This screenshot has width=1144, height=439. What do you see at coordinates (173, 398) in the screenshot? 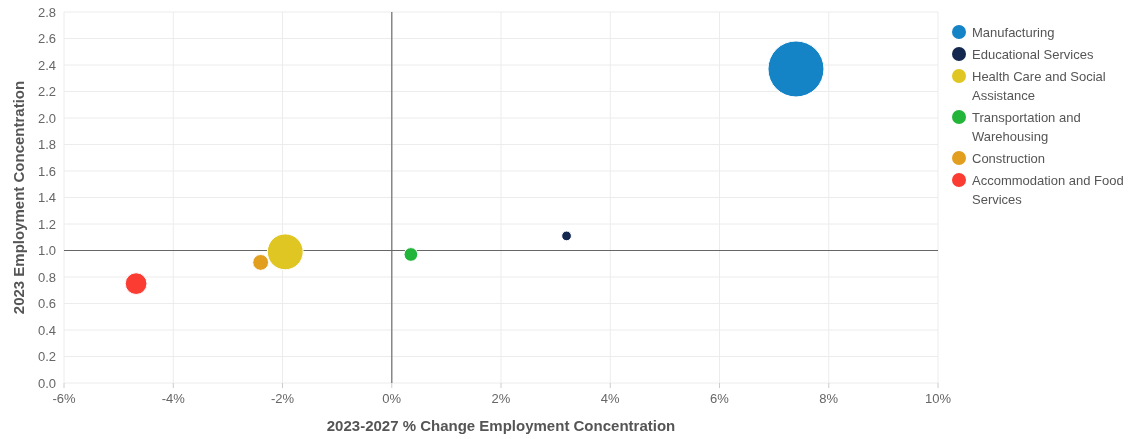
I see `x-tick-label: -4%` at bounding box center [173, 398].